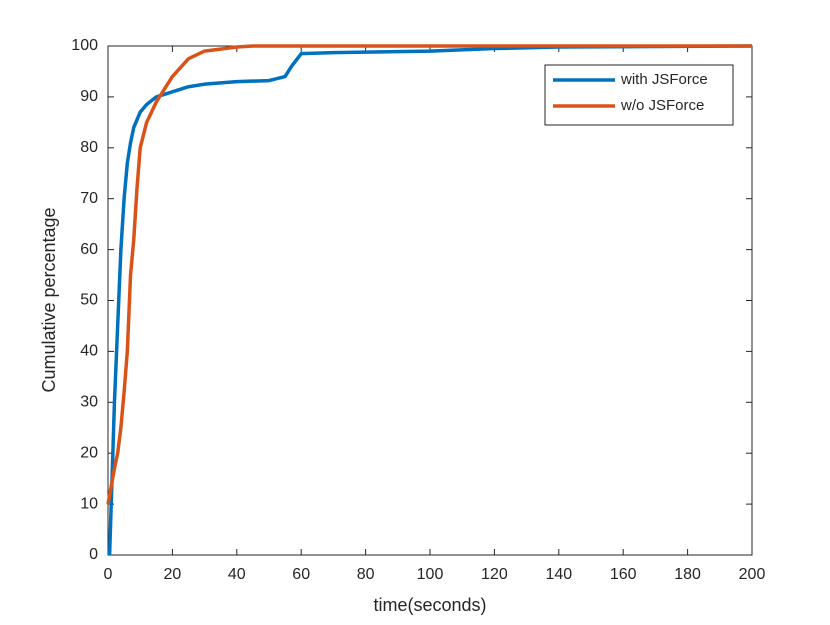 This screenshot has width=830, height=625. What do you see at coordinates (237, 574) in the screenshot?
I see `x-tick-label: 40` at bounding box center [237, 574].